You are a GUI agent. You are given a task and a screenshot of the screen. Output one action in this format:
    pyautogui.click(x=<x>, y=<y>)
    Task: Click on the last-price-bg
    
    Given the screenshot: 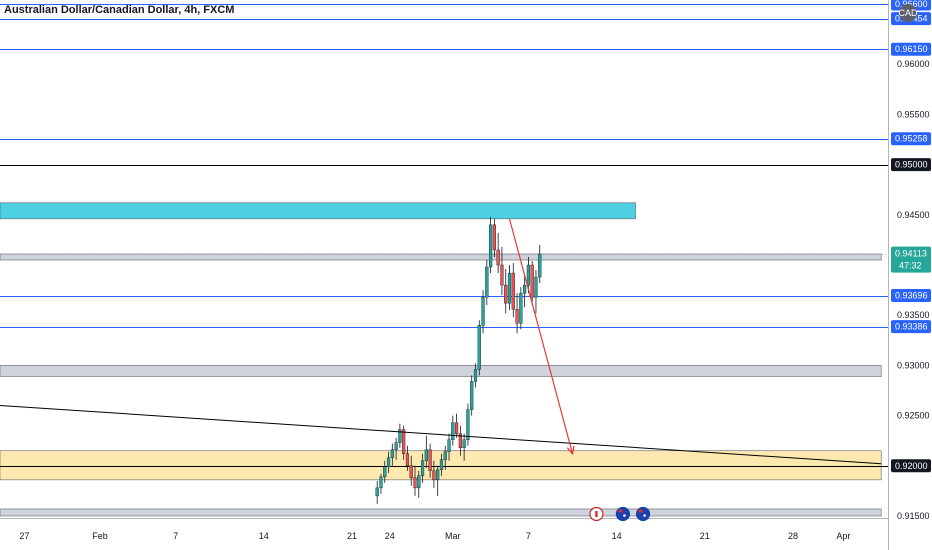 What is the action you would take?
    pyautogui.click(x=911, y=259)
    